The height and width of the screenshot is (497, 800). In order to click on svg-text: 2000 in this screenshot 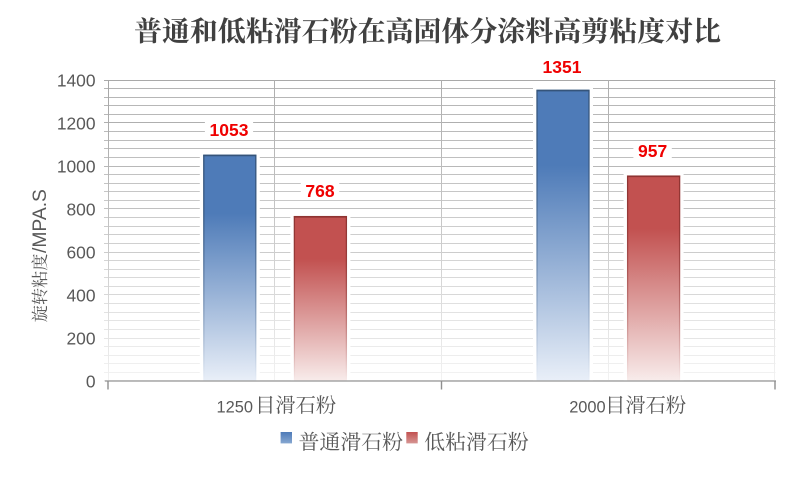, I will do `click(587, 407)`.